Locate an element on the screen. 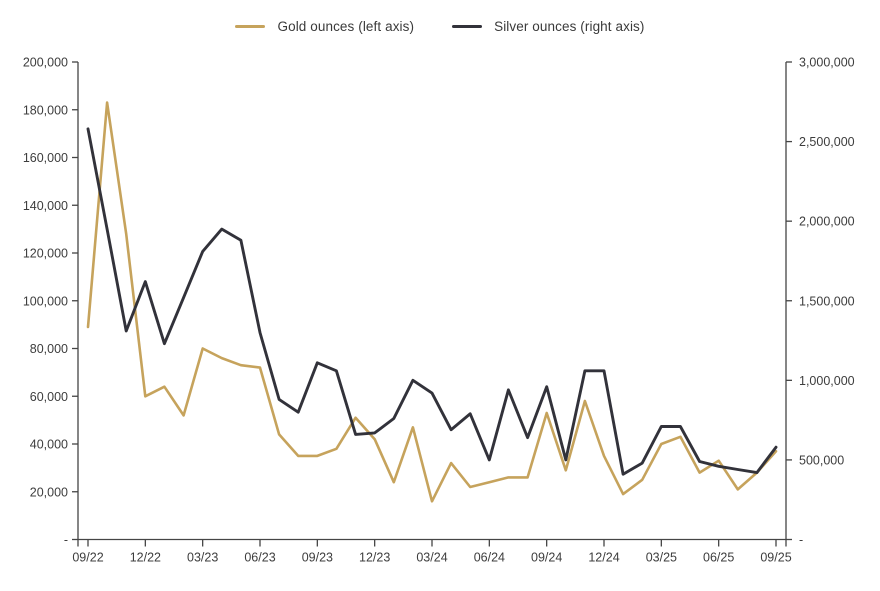 The image size is (880, 591). x-axis-tick-label: 12/23 is located at coordinates (374, 558).